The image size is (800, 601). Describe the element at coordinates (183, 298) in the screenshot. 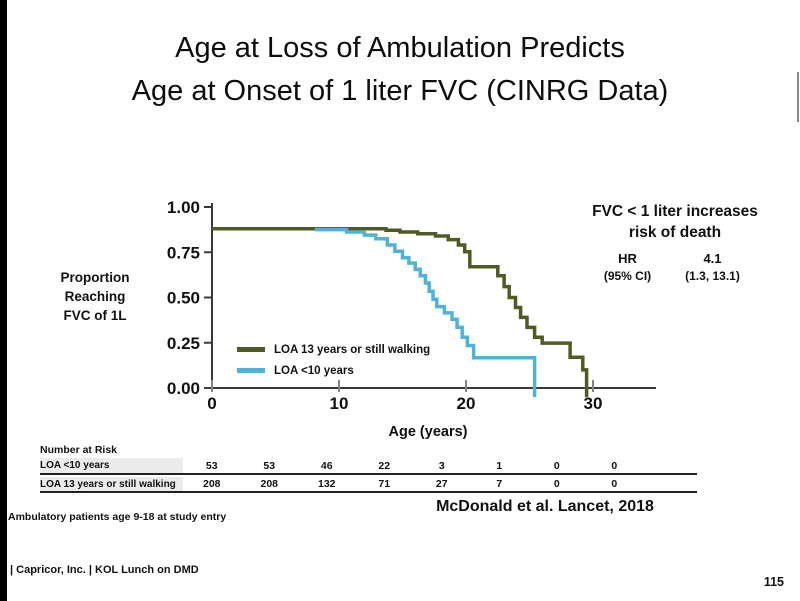

I see `y-tick-label: 0.50` at that location.